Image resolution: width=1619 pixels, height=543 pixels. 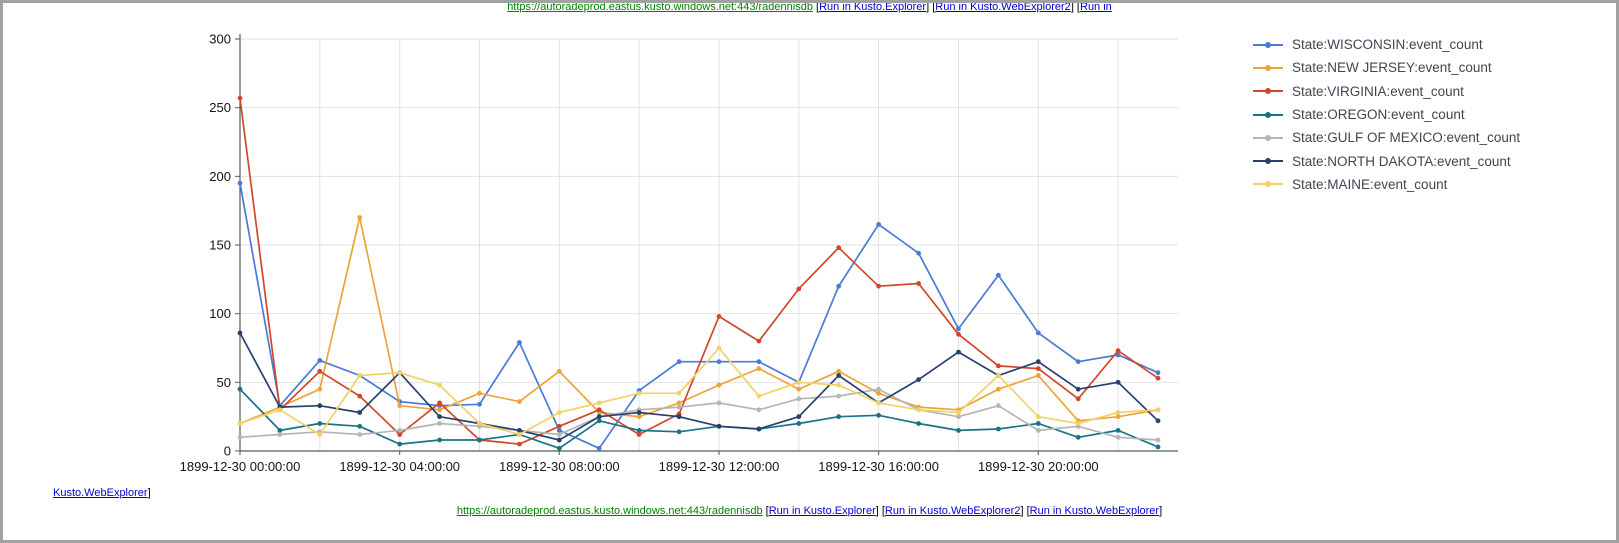 What do you see at coordinates (220, 245) in the screenshot?
I see `svg-text: 150` at bounding box center [220, 245].